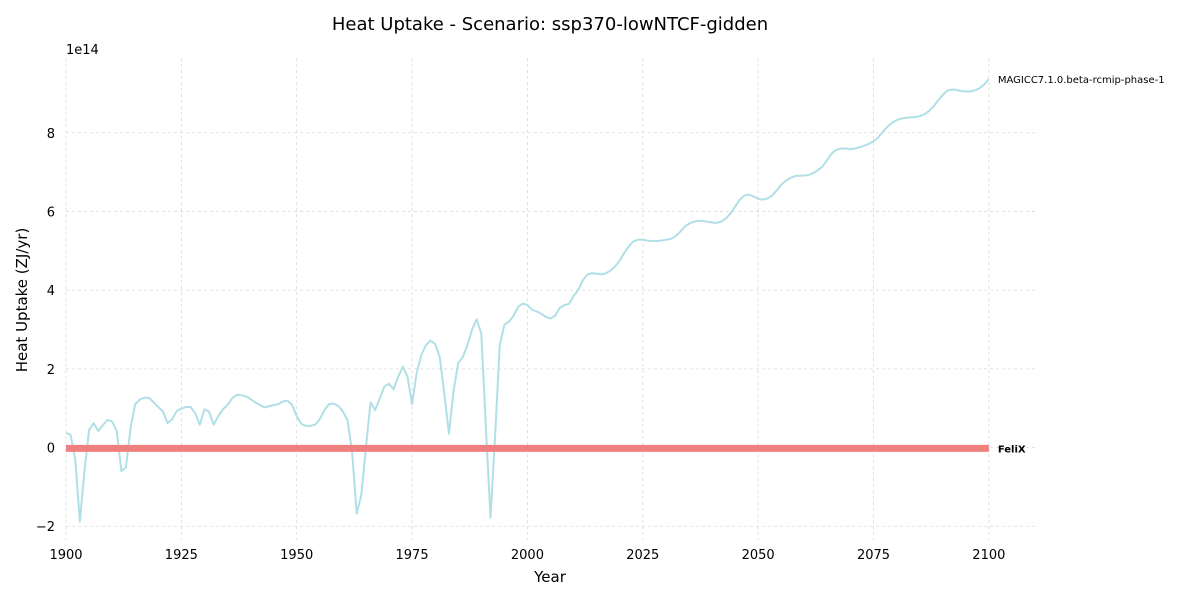 The width and height of the screenshot is (1200, 600). What do you see at coordinates (181, 555) in the screenshot?
I see `x-tick-label: 1925` at bounding box center [181, 555].